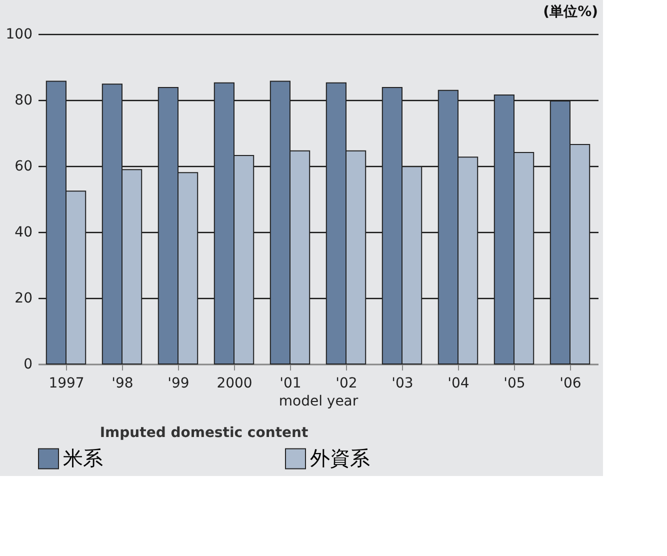 This screenshot has width=667, height=556. I want to click on x-tick-label: '01, so click(291, 384).